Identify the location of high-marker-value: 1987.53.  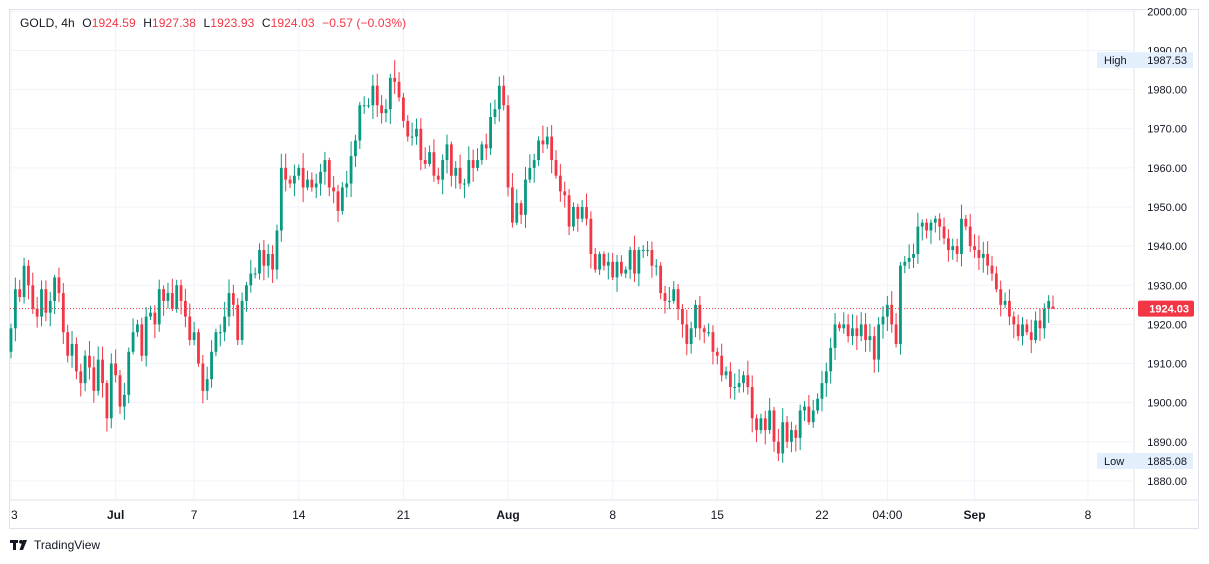
(1167, 61).